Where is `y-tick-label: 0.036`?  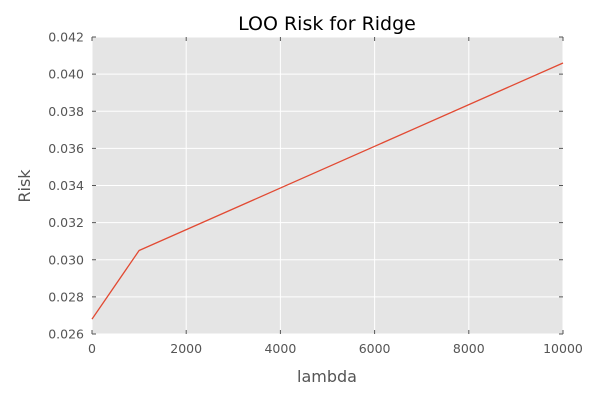
y-tick-label: 0.036 is located at coordinates (66, 148).